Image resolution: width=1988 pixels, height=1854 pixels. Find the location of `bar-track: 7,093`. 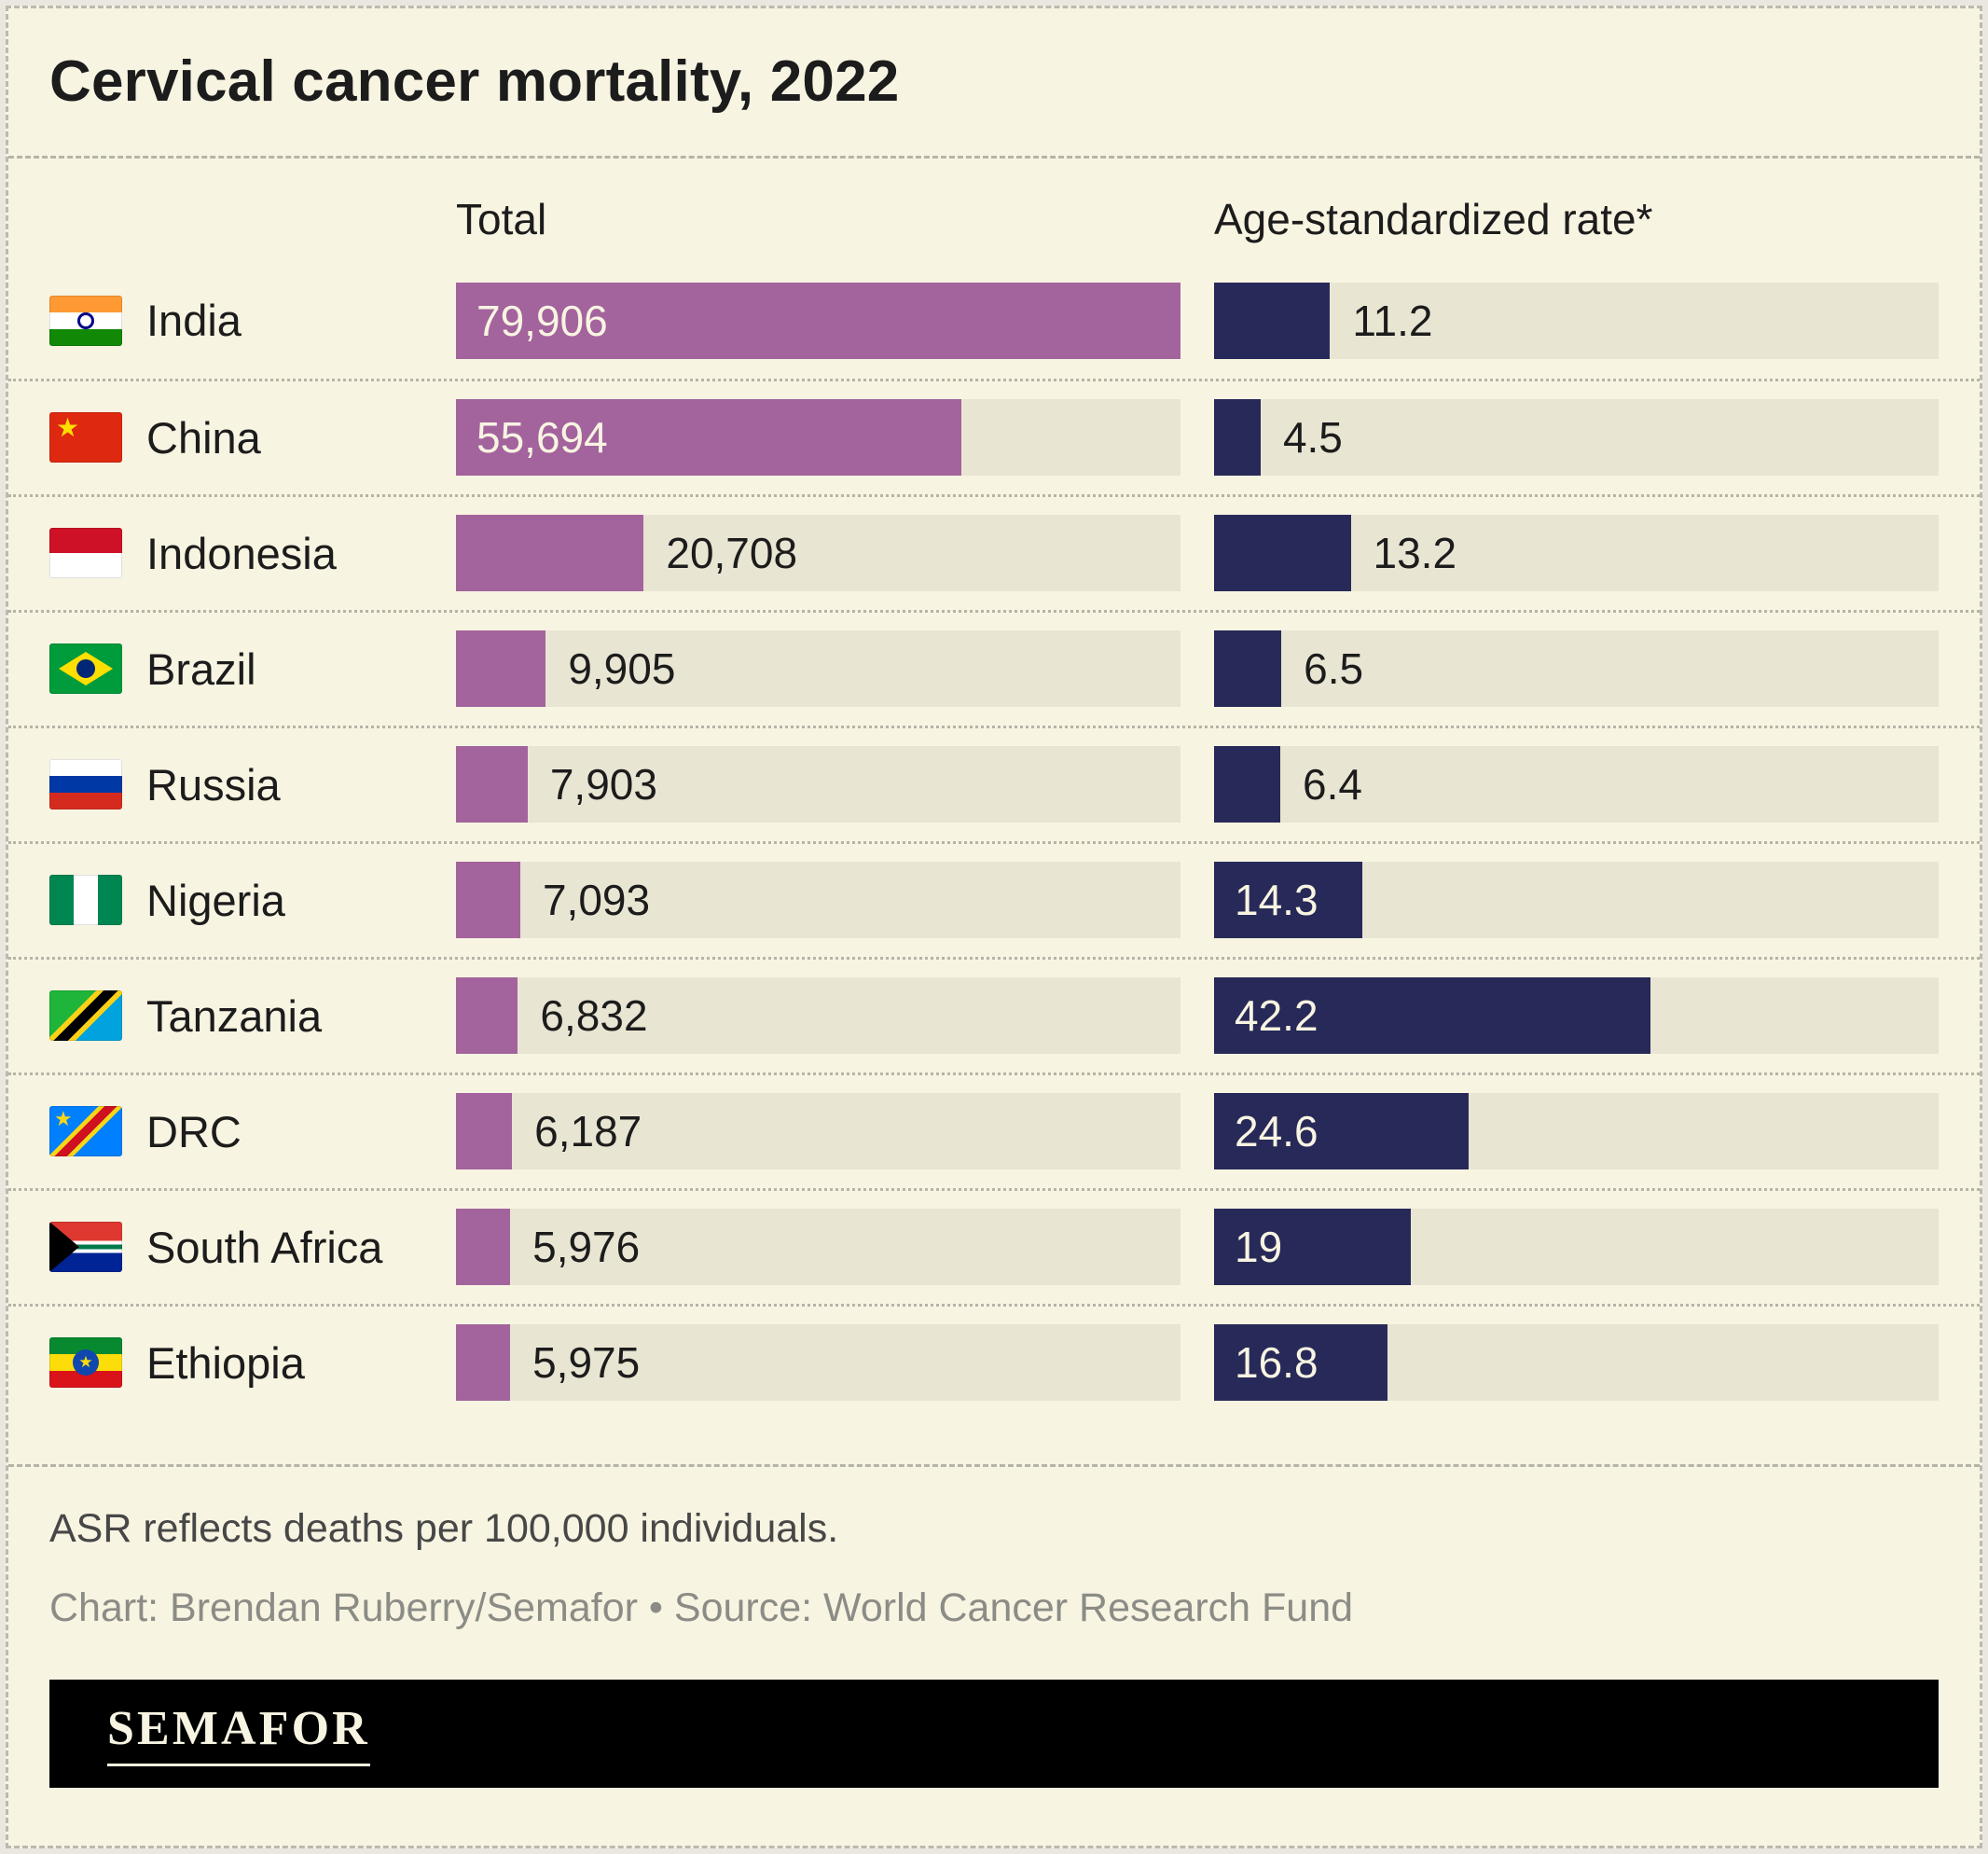

bar-track: 7,093 is located at coordinates (818, 900).